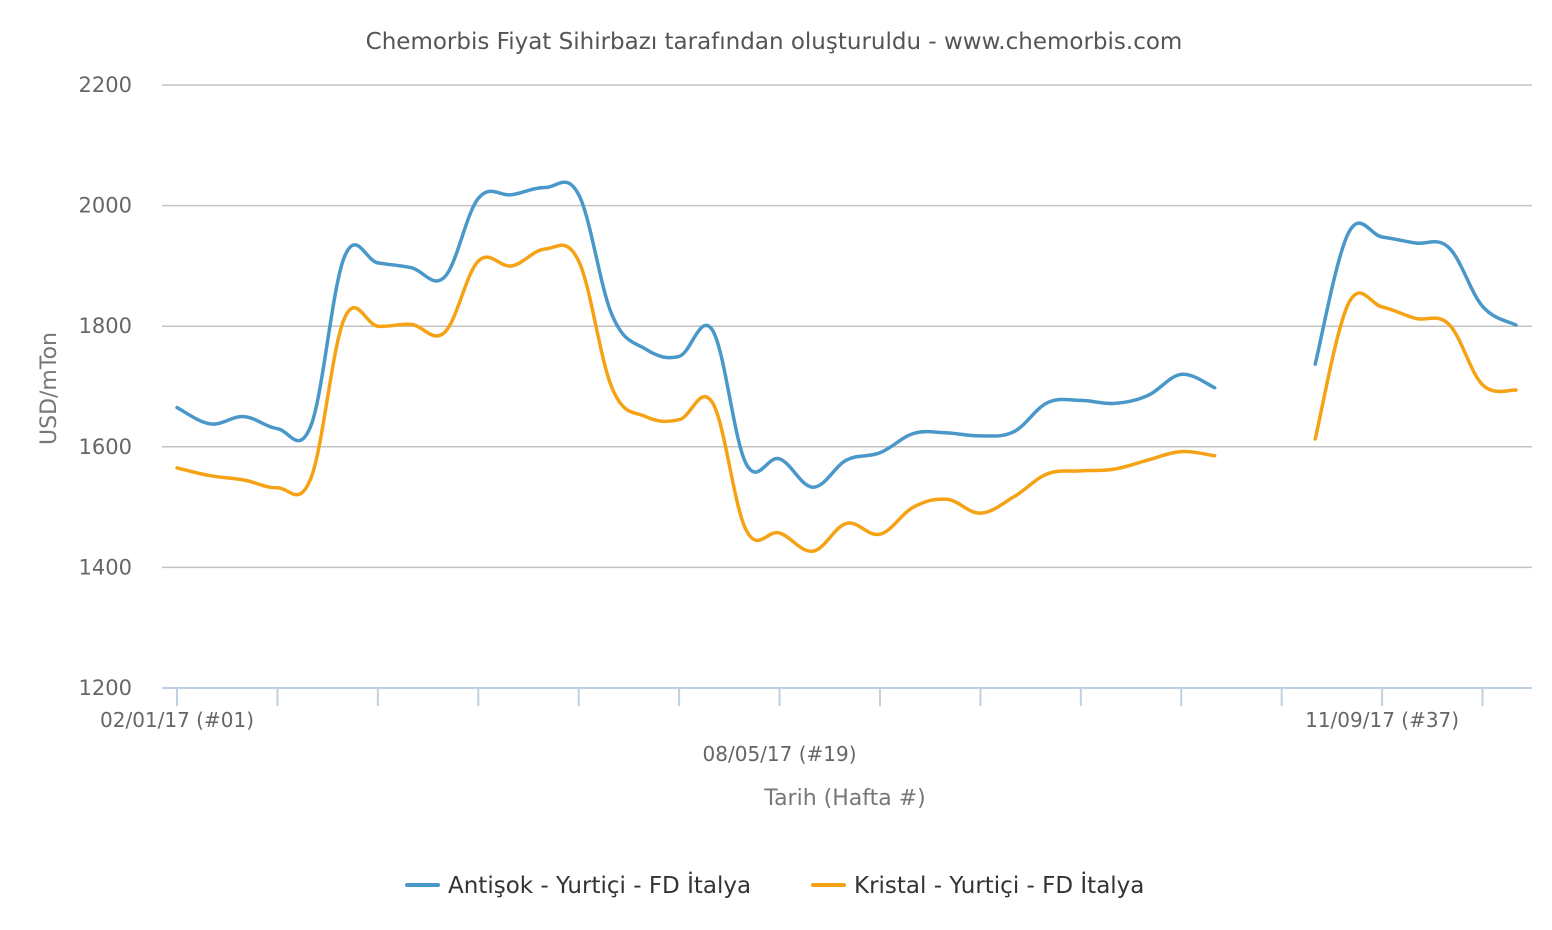 This screenshot has width=1552, height=930. Describe the element at coordinates (1382, 720) in the screenshot. I see `x-tick-label: 11/09/17 (#37)` at that location.